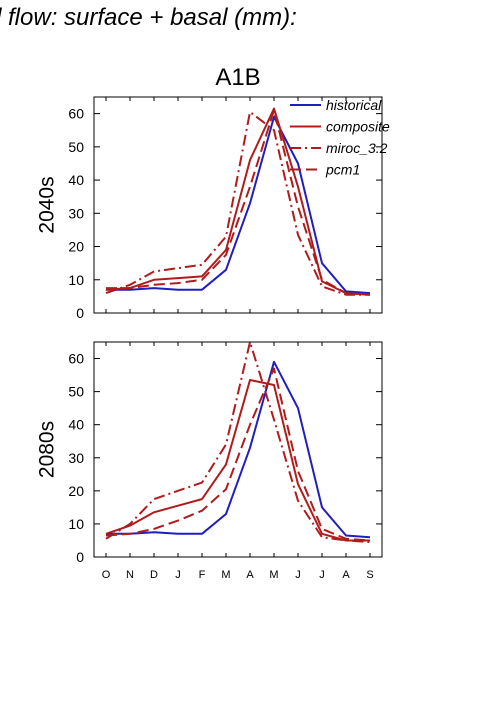  What do you see at coordinates (76, 114) in the screenshot?
I see `panel1-ytick-label: 60` at bounding box center [76, 114].